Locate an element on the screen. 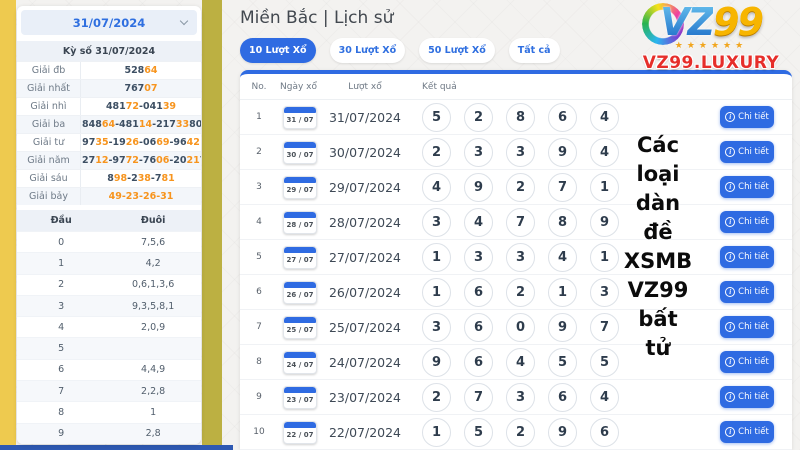 The height and width of the screenshot is (450, 800). history-filter-tab: 50 Lượt Xổ is located at coordinates (457, 50).